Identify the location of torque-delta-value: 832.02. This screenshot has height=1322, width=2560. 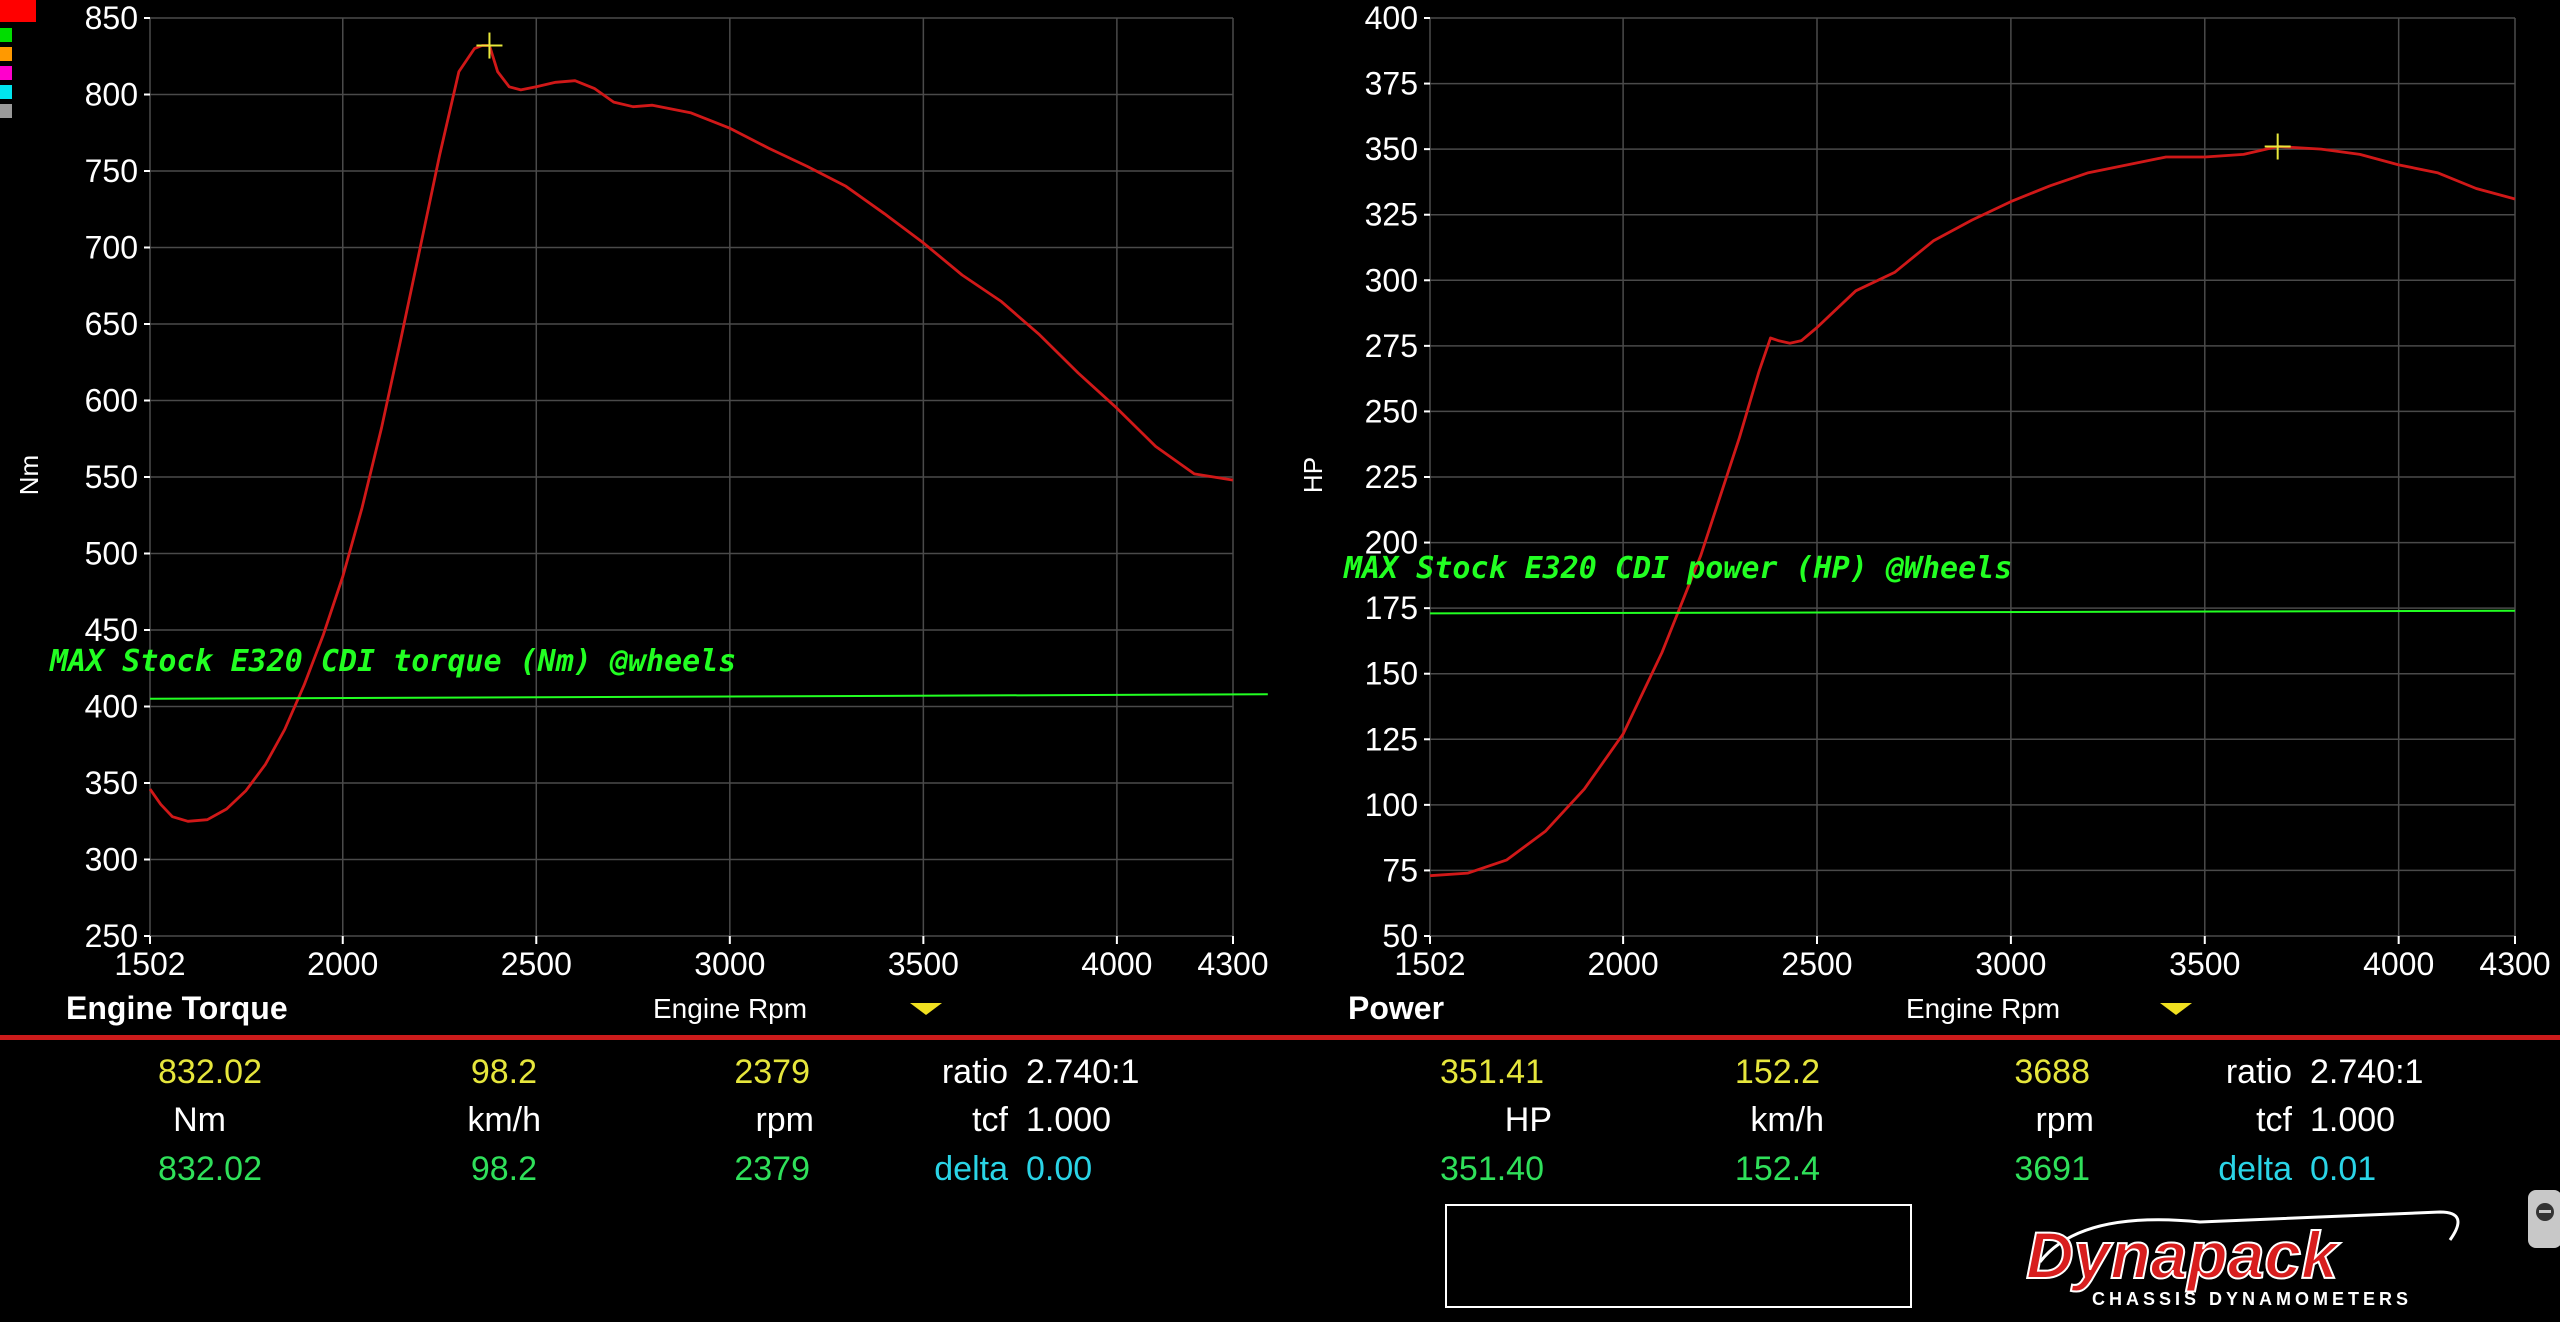
(210, 1169).